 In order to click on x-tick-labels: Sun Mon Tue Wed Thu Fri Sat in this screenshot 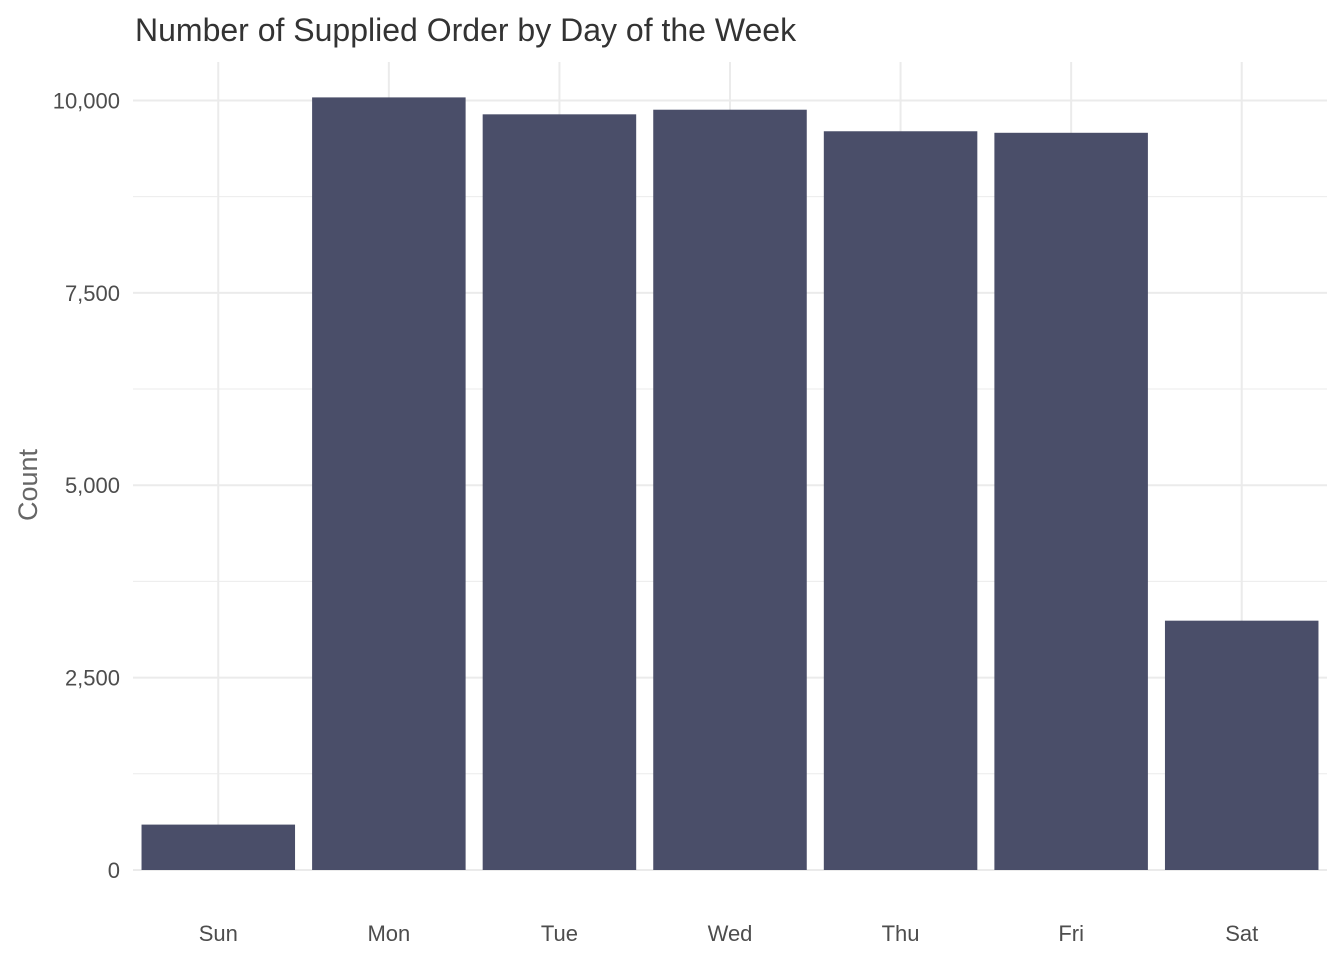, I will do `click(729, 933)`.